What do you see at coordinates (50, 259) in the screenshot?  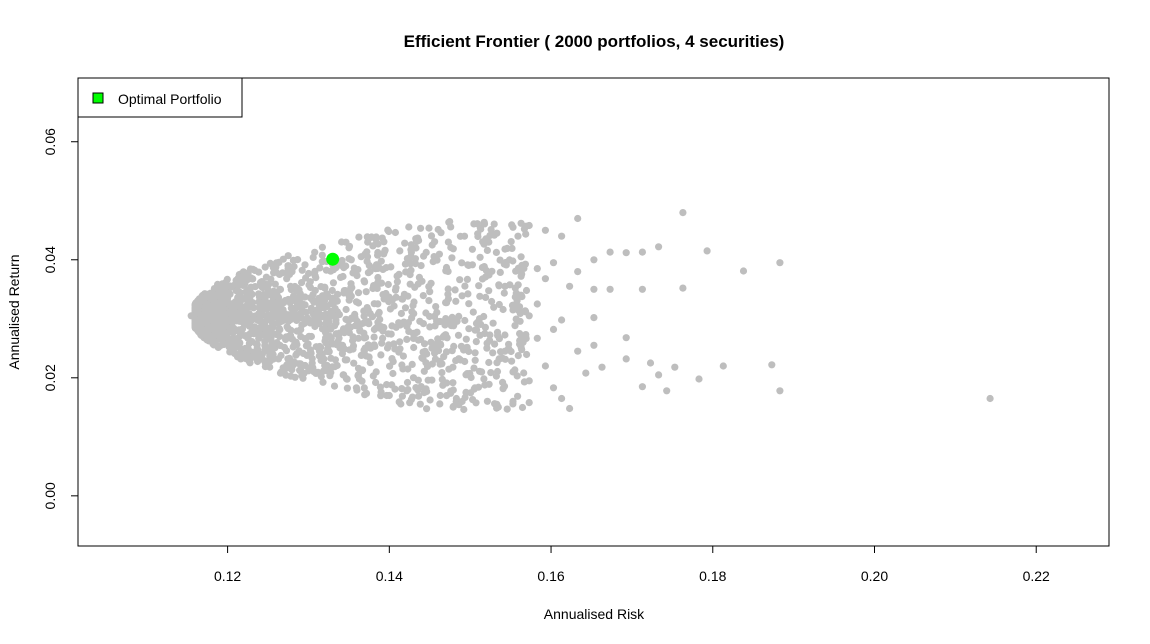 I see `y-tick-label: 0.04` at bounding box center [50, 259].